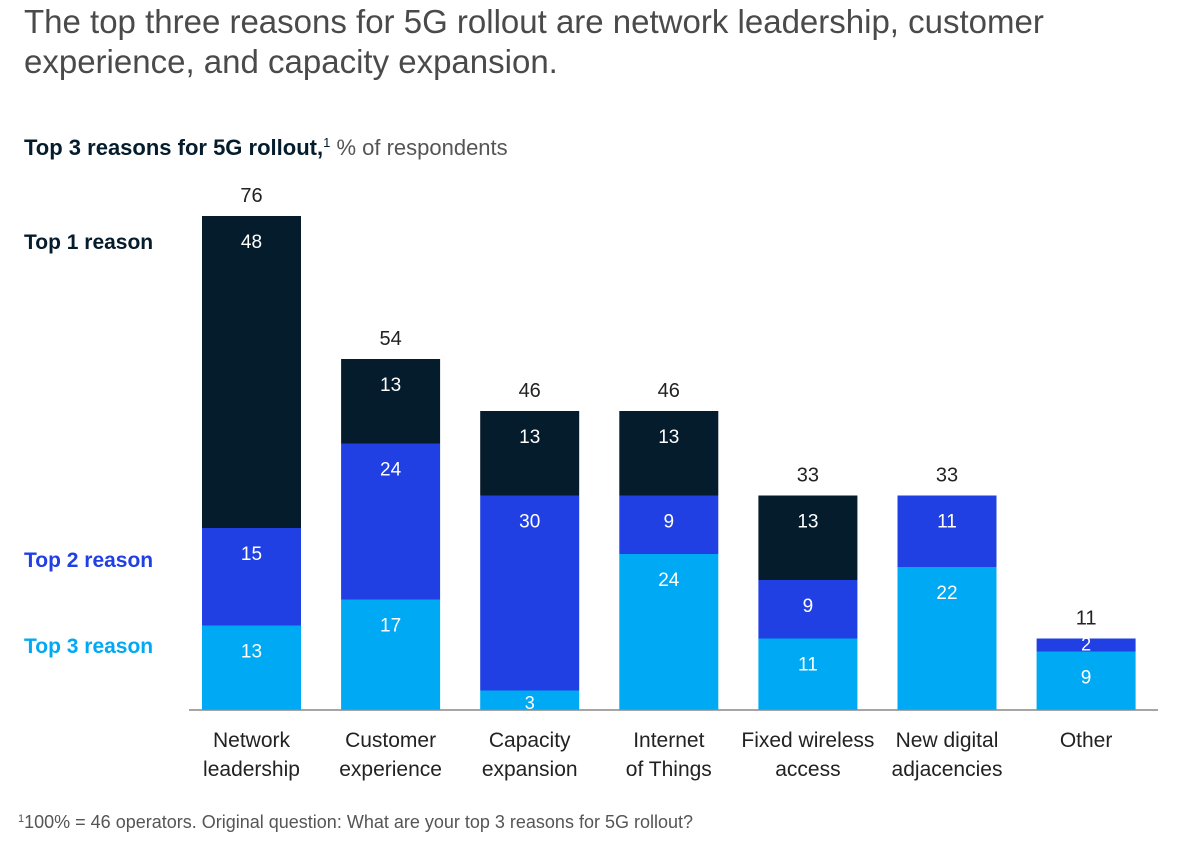  Describe the element at coordinates (390, 339) in the screenshot. I see `total-label-customer-experience: 54` at that location.